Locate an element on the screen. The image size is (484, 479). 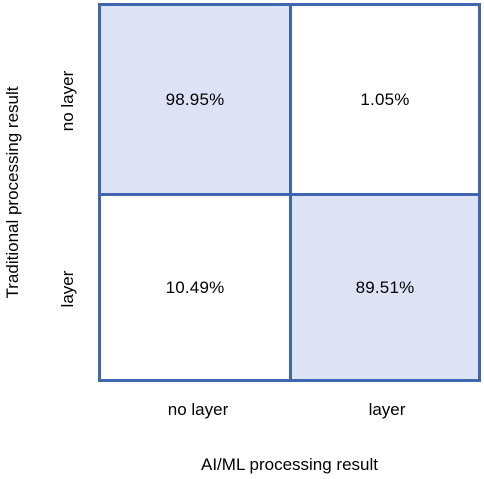
cell-value-label: 89.51% is located at coordinates (385, 287).